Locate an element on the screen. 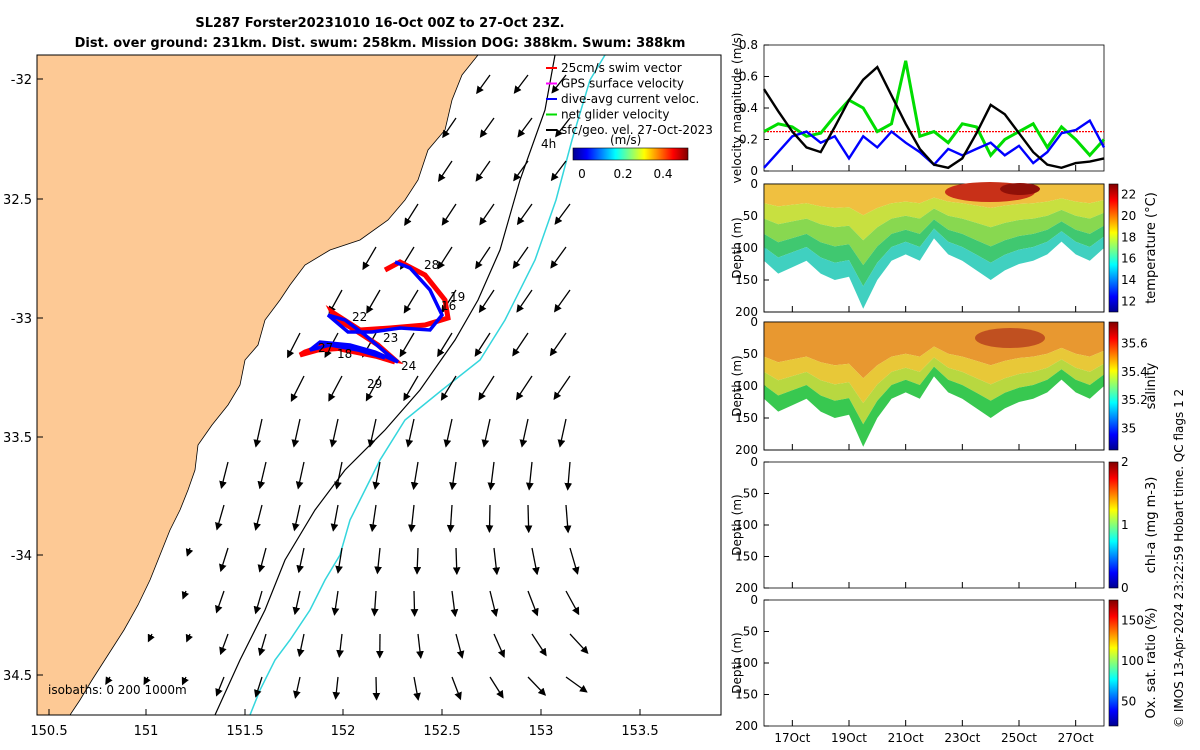 The width and height of the screenshot is (1200, 750). temperature-colorbar-tick-label: 20 is located at coordinates (1128, 216).